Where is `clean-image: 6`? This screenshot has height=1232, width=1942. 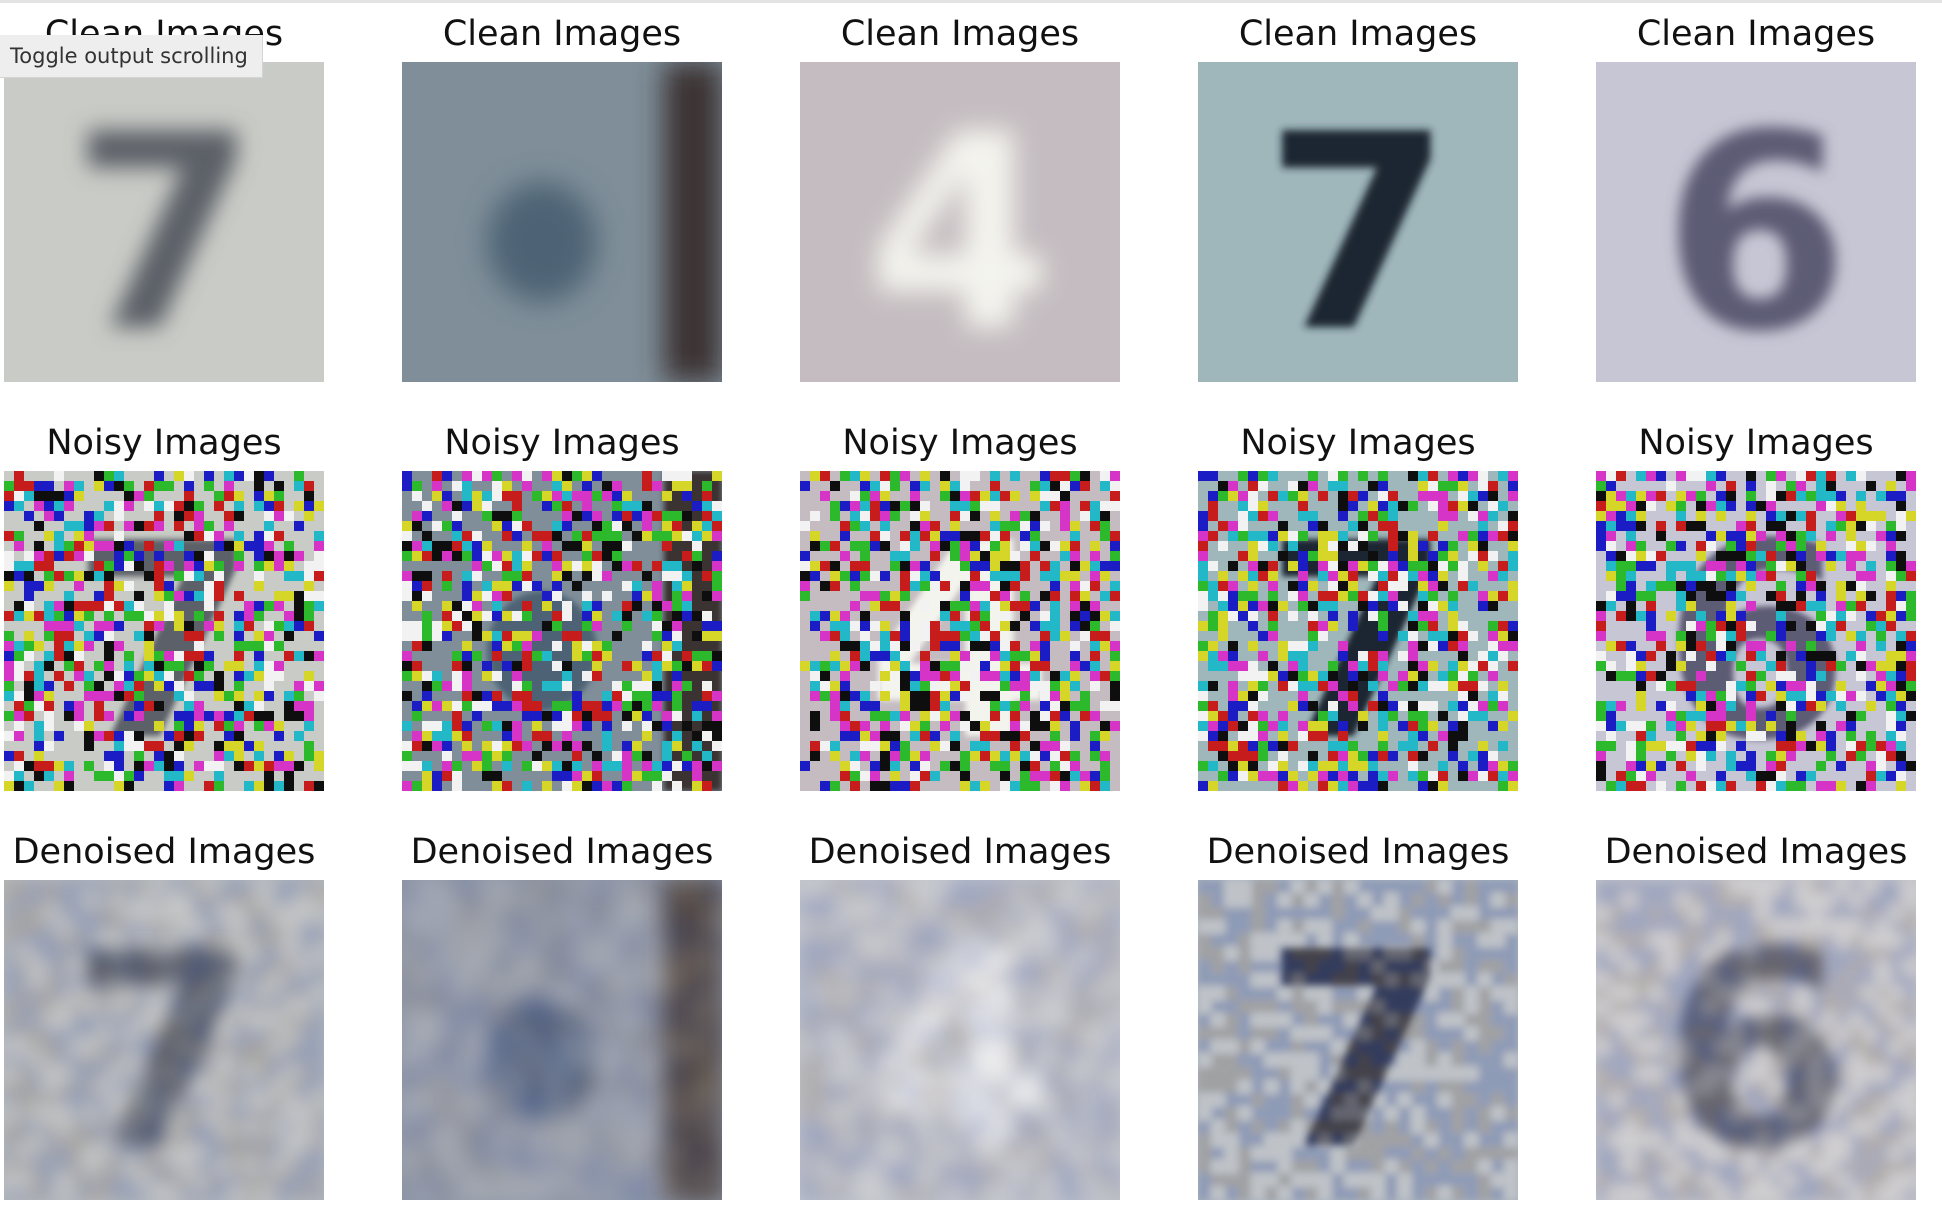 clean-image: 6 is located at coordinates (1756, 222).